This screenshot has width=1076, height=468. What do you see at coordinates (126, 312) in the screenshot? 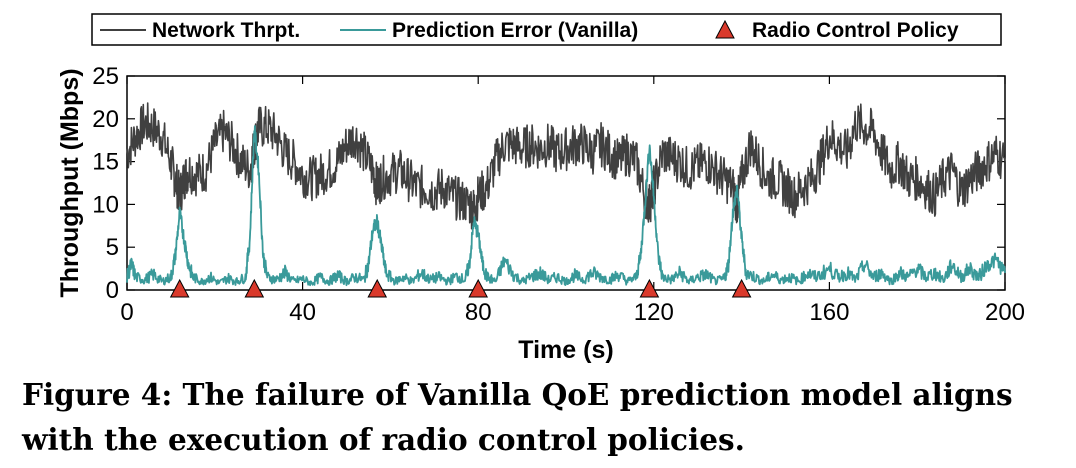
I see `x-tick-label: 0` at bounding box center [126, 312].